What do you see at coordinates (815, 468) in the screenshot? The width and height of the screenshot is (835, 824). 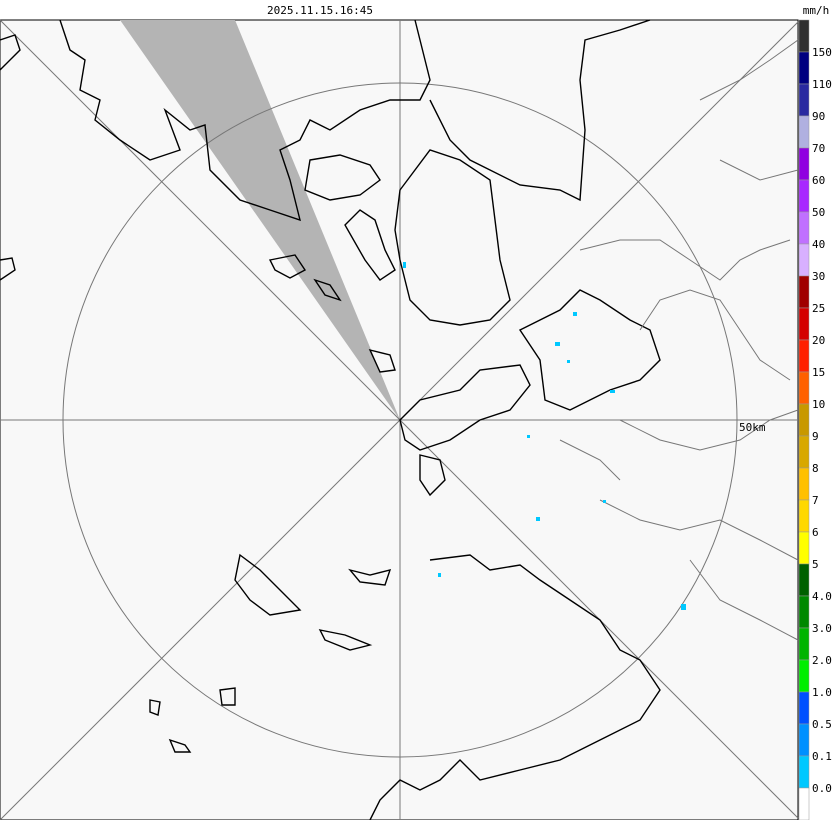 I see `legend-label: 8` at bounding box center [815, 468].